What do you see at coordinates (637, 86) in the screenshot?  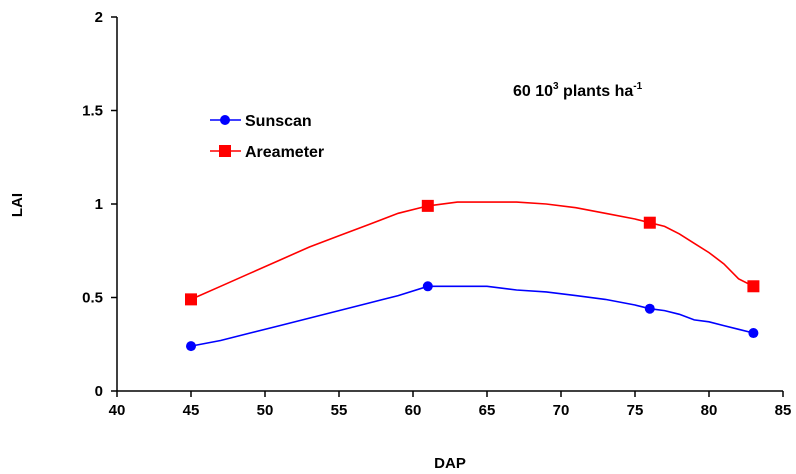 I see `annotation-sup-2: -1` at bounding box center [637, 86].